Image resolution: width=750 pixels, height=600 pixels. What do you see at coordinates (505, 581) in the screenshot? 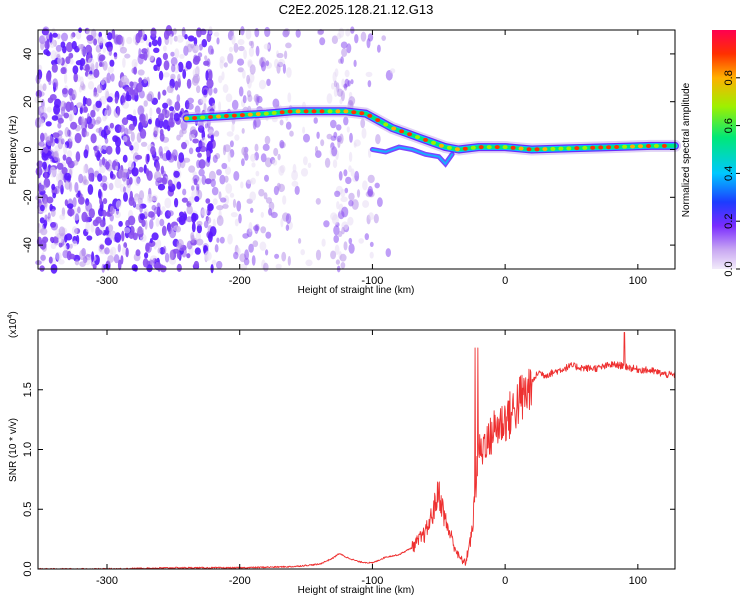
I see `x-tick-label: 0` at bounding box center [505, 581].